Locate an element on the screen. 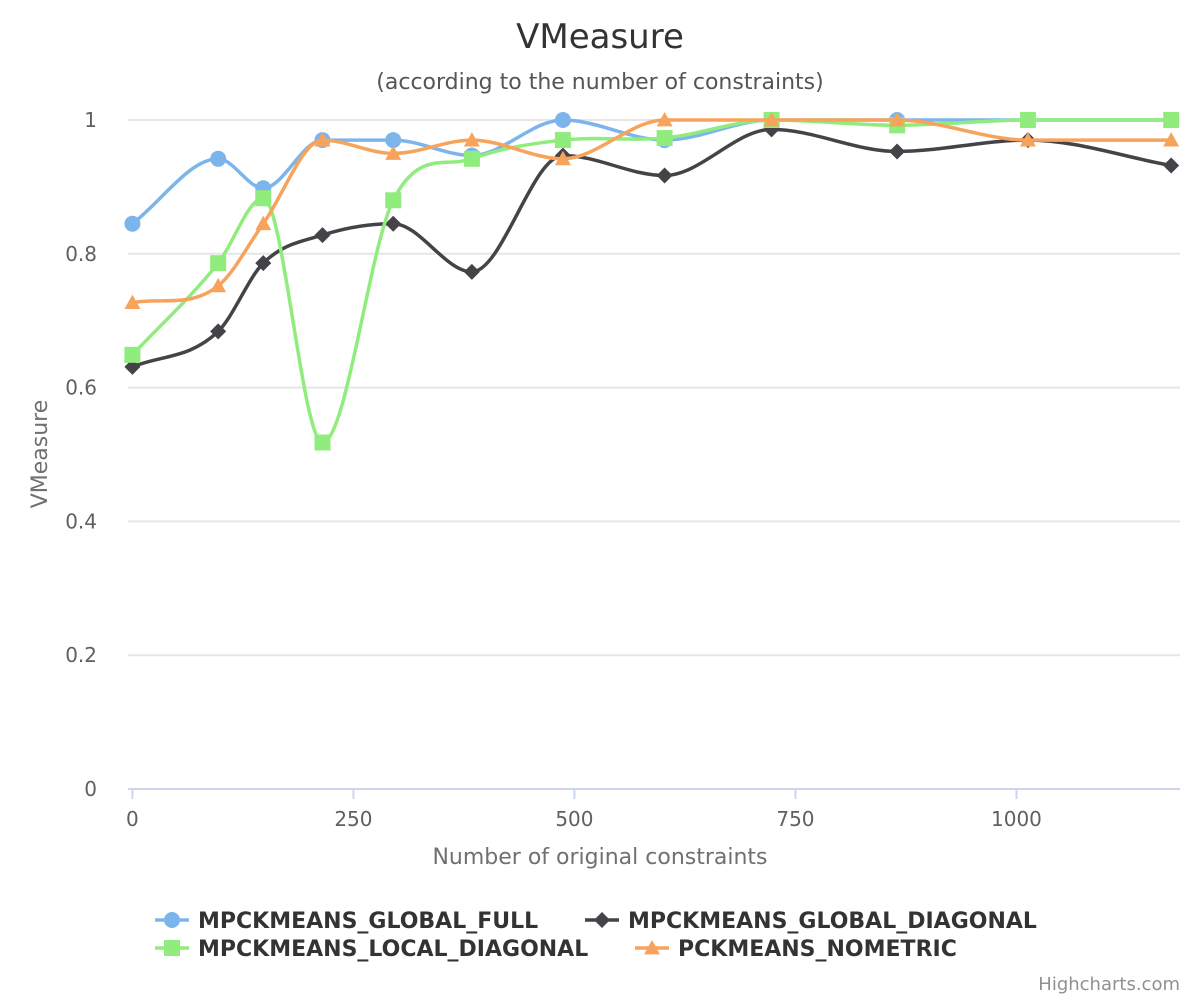 The width and height of the screenshot is (1200, 1004). x-tick-label: 1000 is located at coordinates (1016, 819).